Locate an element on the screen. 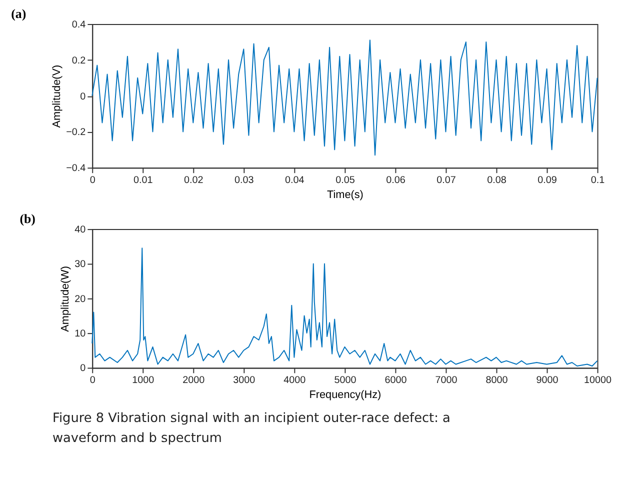 The width and height of the screenshot is (627, 487). x-tick-label: 6000 is located at coordinates (396, 380).